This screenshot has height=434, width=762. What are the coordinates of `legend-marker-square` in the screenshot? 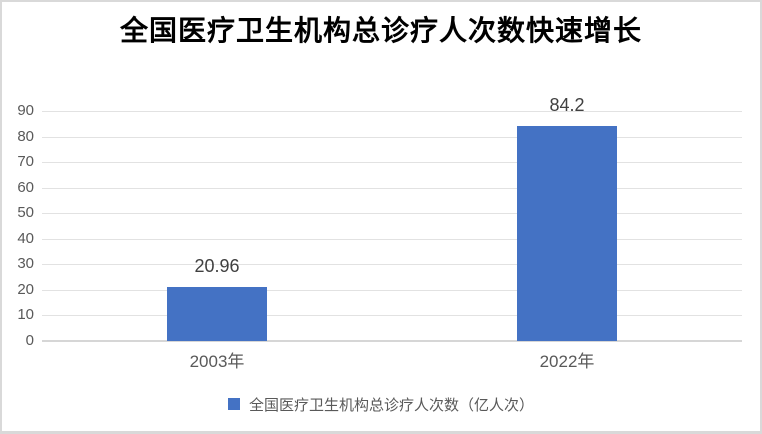 It's located at (233, 404).